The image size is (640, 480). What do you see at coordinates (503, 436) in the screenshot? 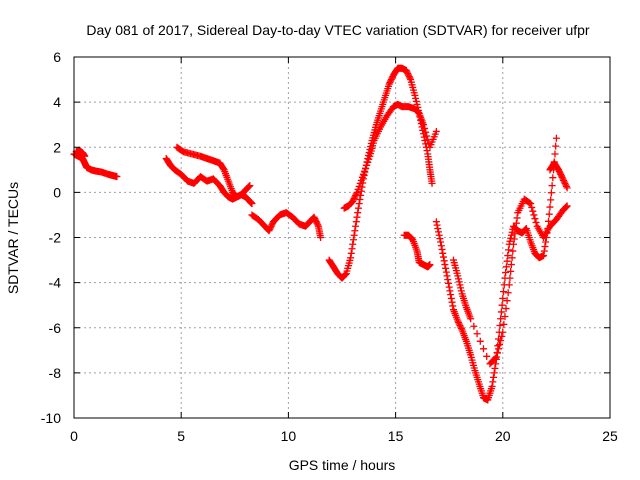
I see `x-tick-label: 20` at bounding box center [503, 436].